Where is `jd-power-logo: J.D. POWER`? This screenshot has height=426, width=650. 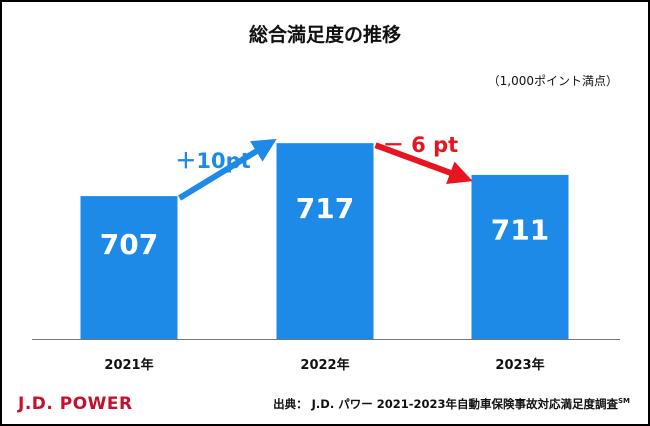
jd-power-logo: J.D. POWER is located at coordinates (75, 404).